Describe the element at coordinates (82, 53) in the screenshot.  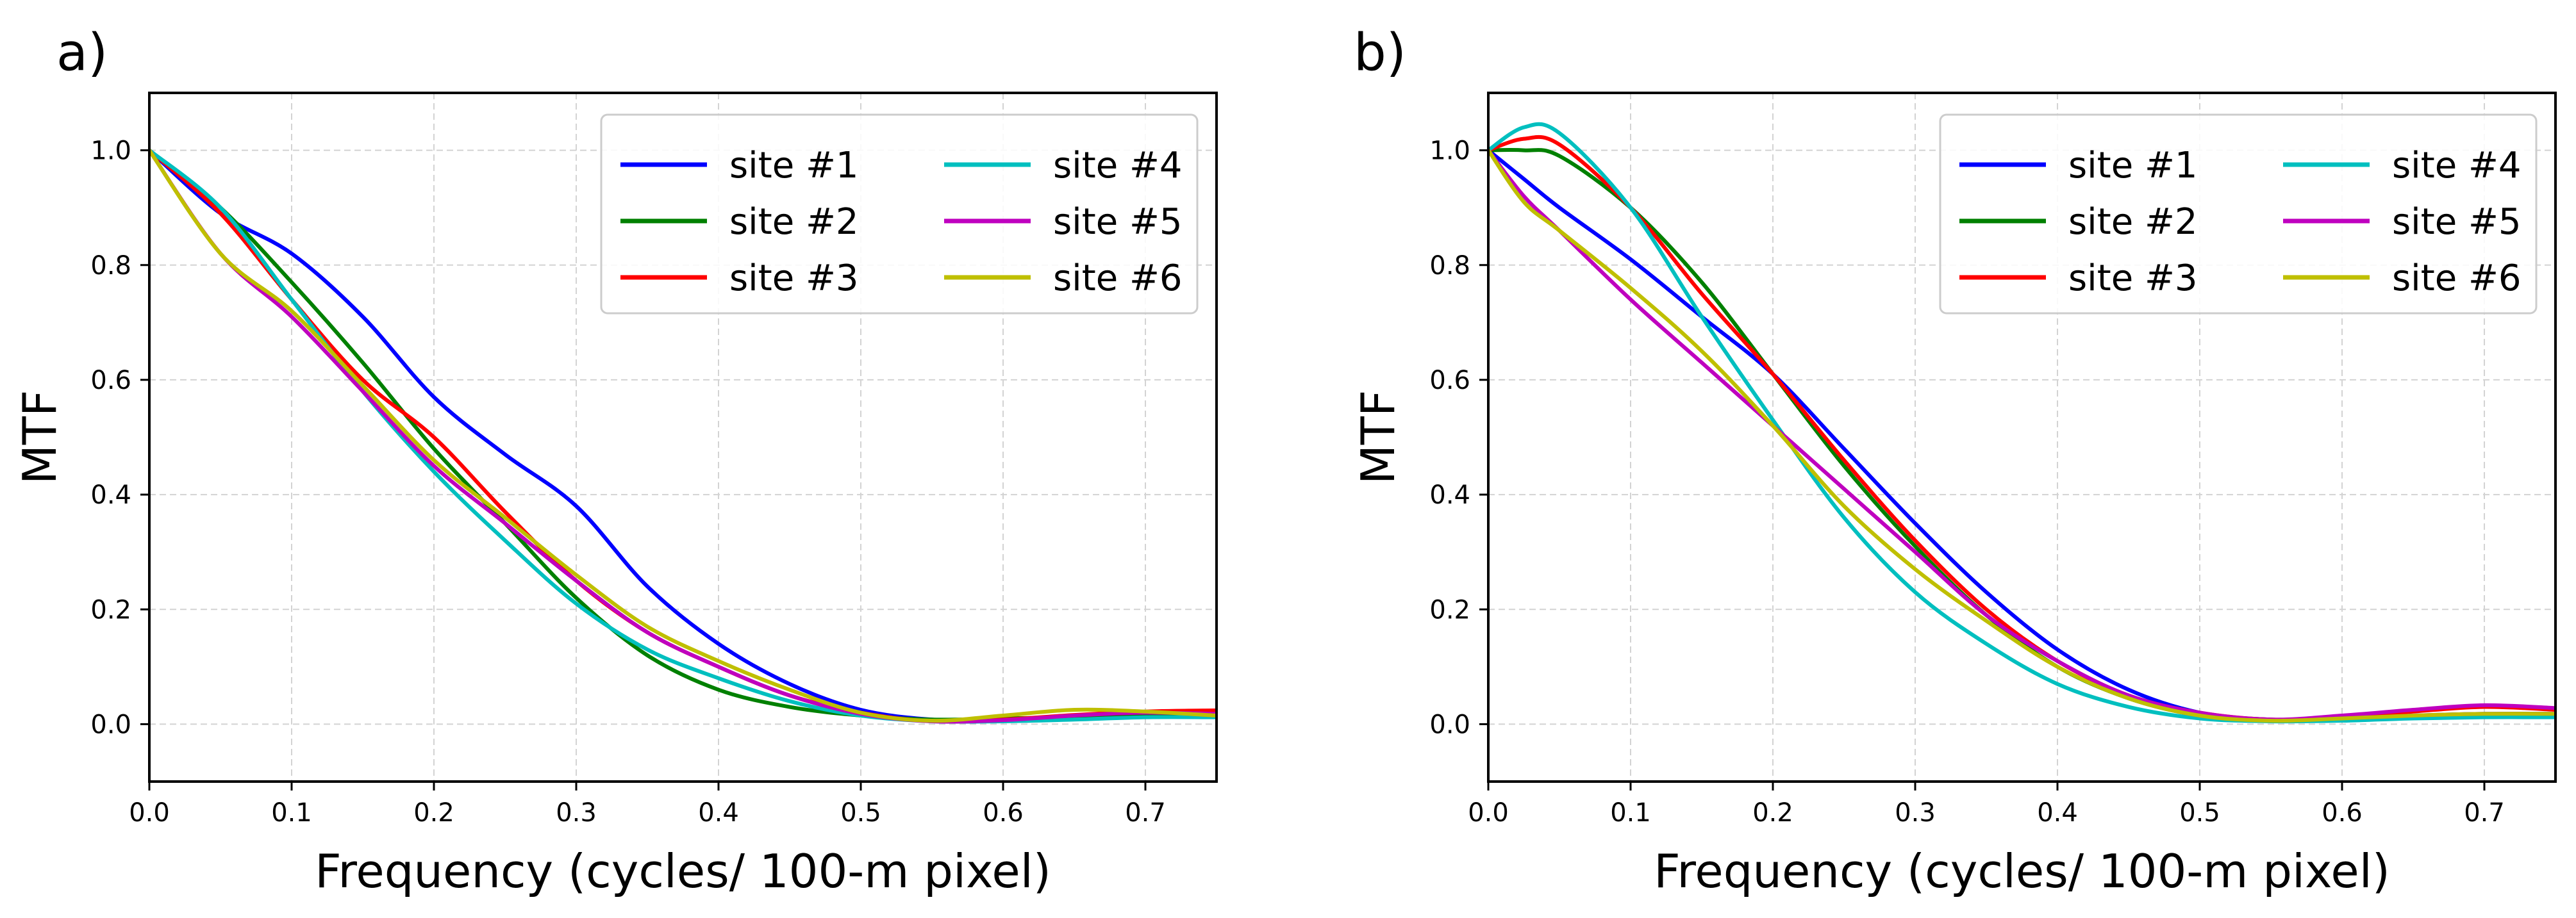
I see `panel-label: a)` at that location.